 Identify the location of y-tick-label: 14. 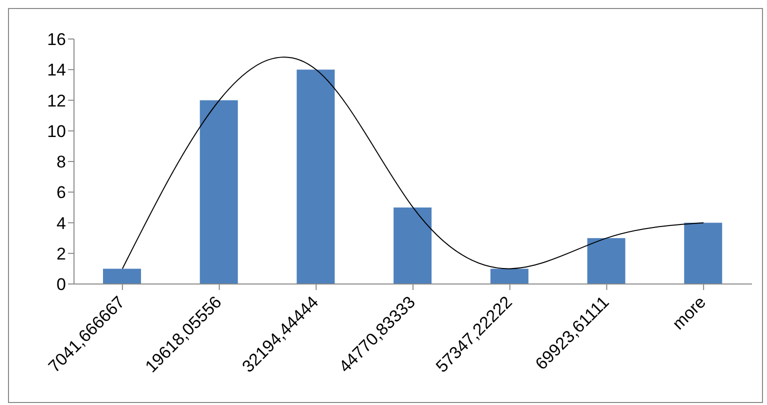
(56, 70).